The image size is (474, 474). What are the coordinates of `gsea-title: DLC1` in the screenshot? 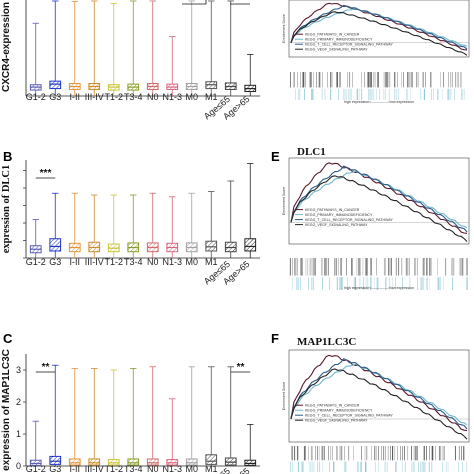 It's located at (311, 152).